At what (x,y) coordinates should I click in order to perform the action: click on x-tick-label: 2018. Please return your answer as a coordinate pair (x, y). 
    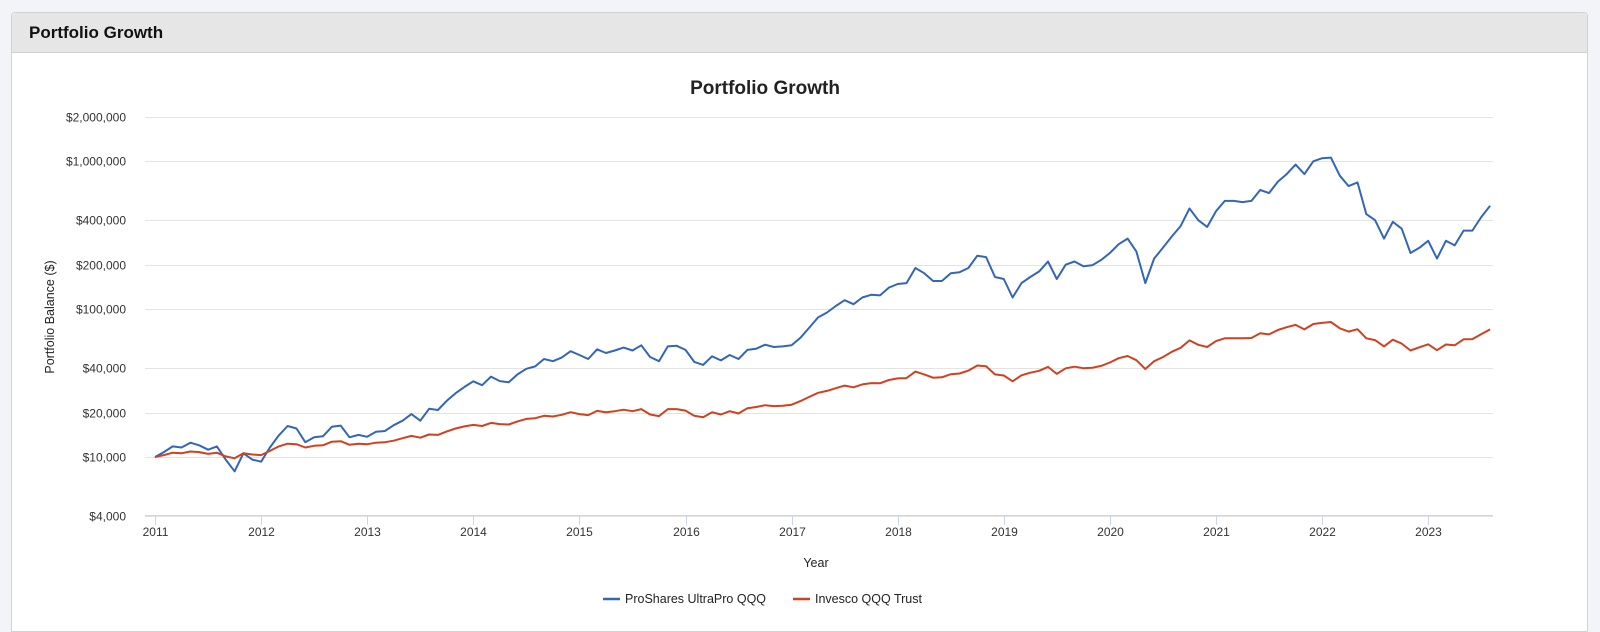
    Looking at the image, I should click on (898, 532).